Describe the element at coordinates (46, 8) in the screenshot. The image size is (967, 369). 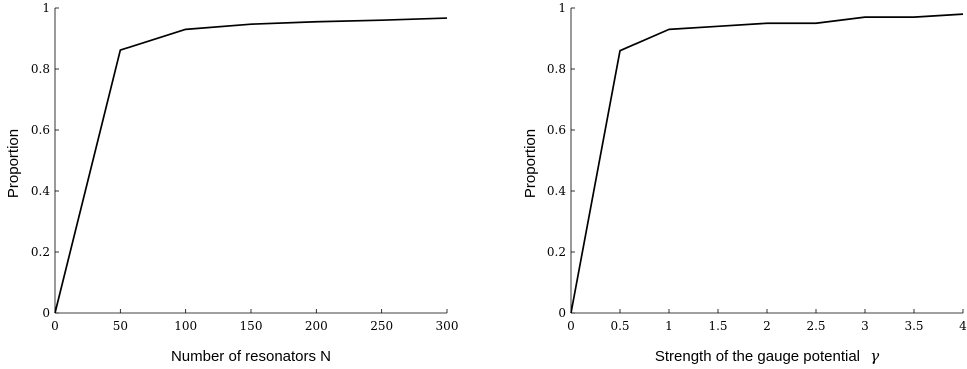
I see `left-chart-y-tick-label: 1` at that location.